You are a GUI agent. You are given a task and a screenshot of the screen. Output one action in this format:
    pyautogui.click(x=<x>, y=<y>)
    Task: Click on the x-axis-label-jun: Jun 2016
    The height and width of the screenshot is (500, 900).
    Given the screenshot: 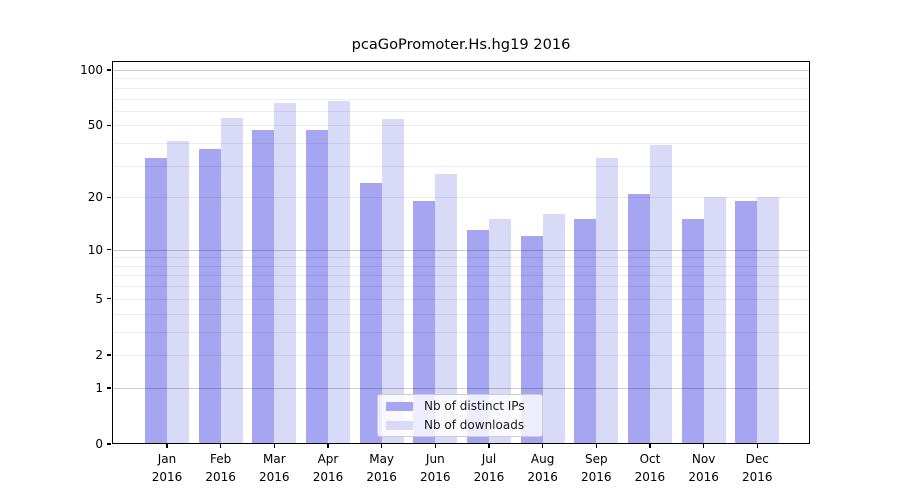 What is the action you would take?
    pyautogui.click(x=435, y=468)
    